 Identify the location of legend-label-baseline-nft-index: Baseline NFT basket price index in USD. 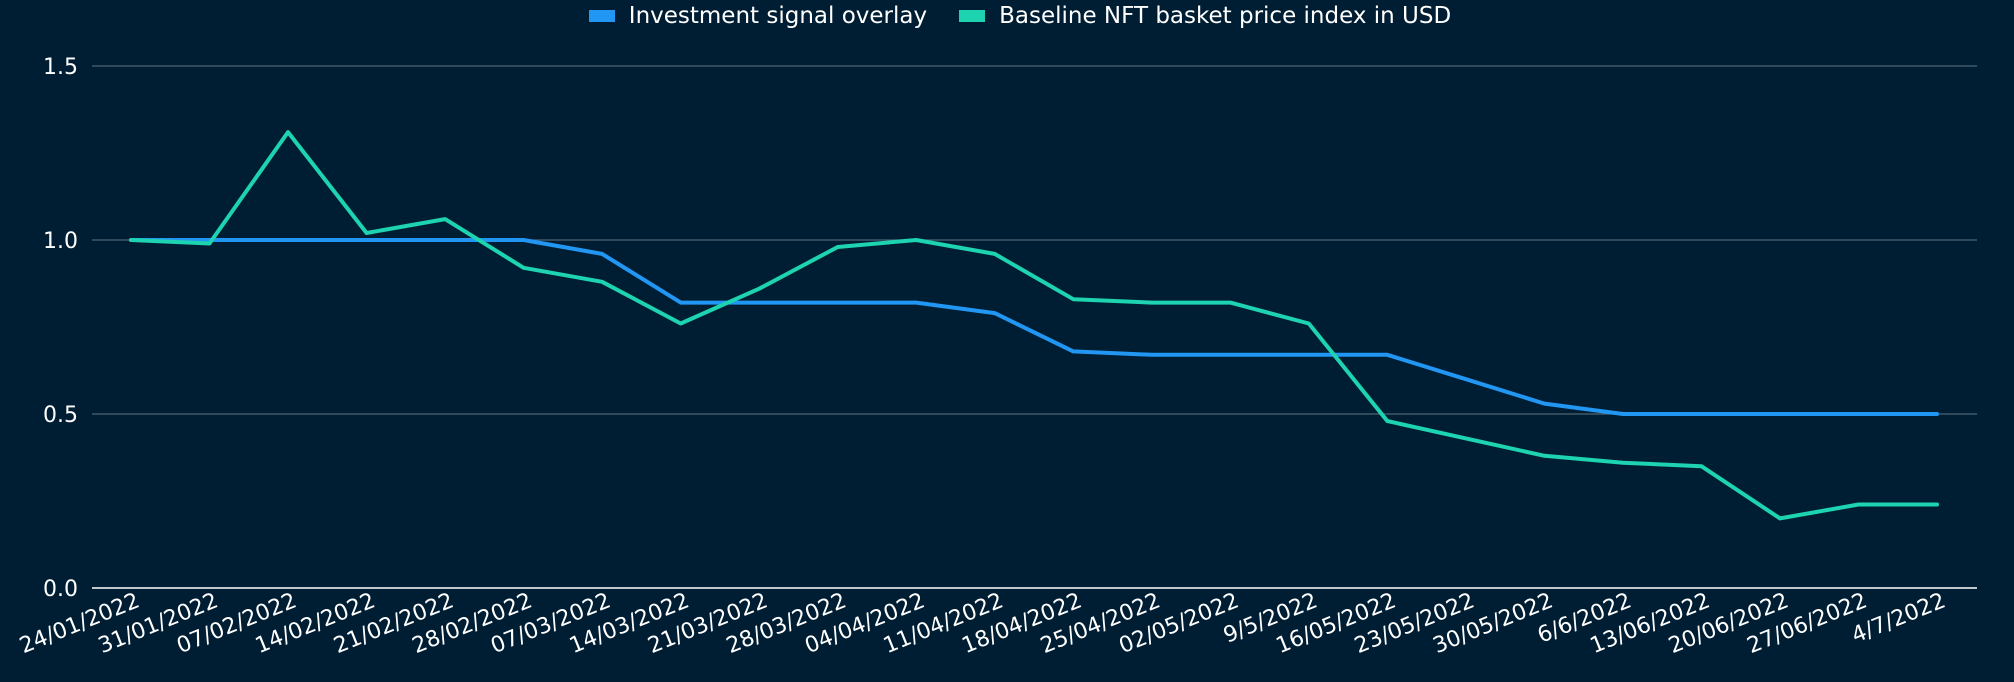
(1225, 16).